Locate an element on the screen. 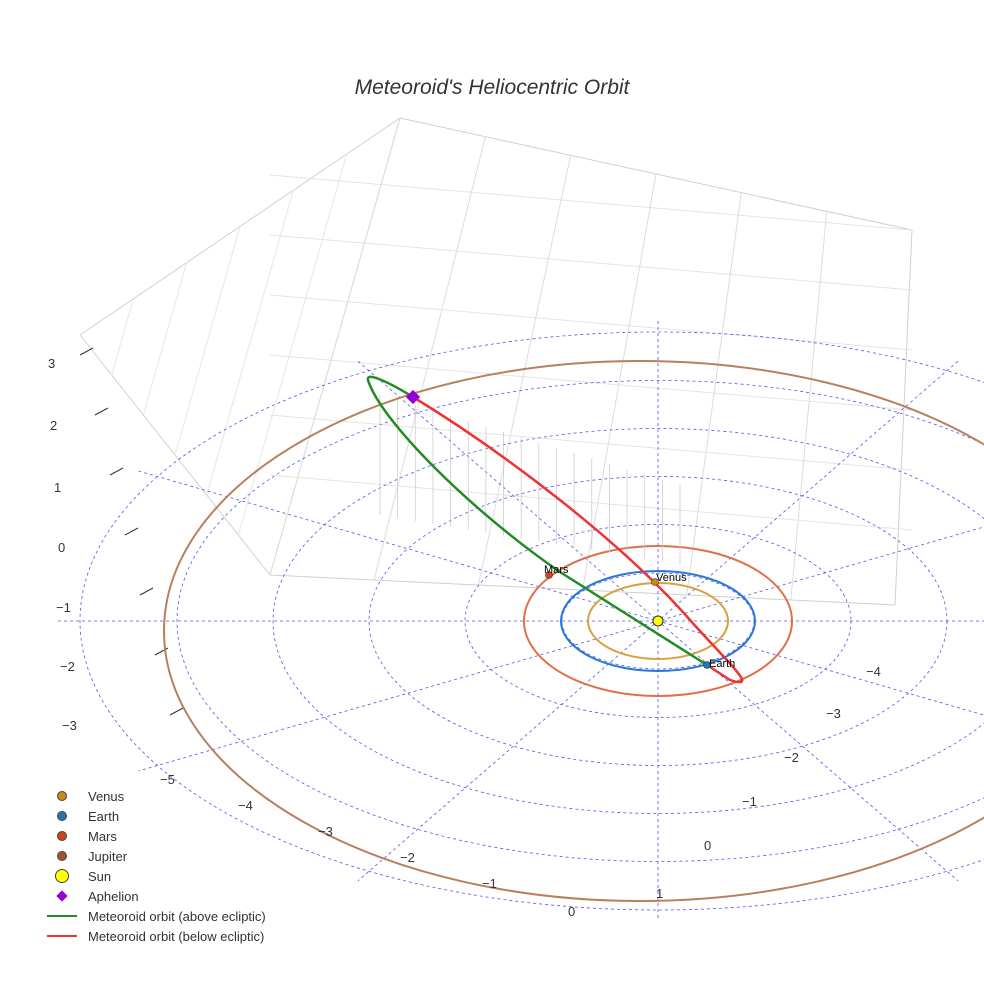 The height and width of the screenshot is (984, 984). sun-marker is located at coordinates (658, 621).